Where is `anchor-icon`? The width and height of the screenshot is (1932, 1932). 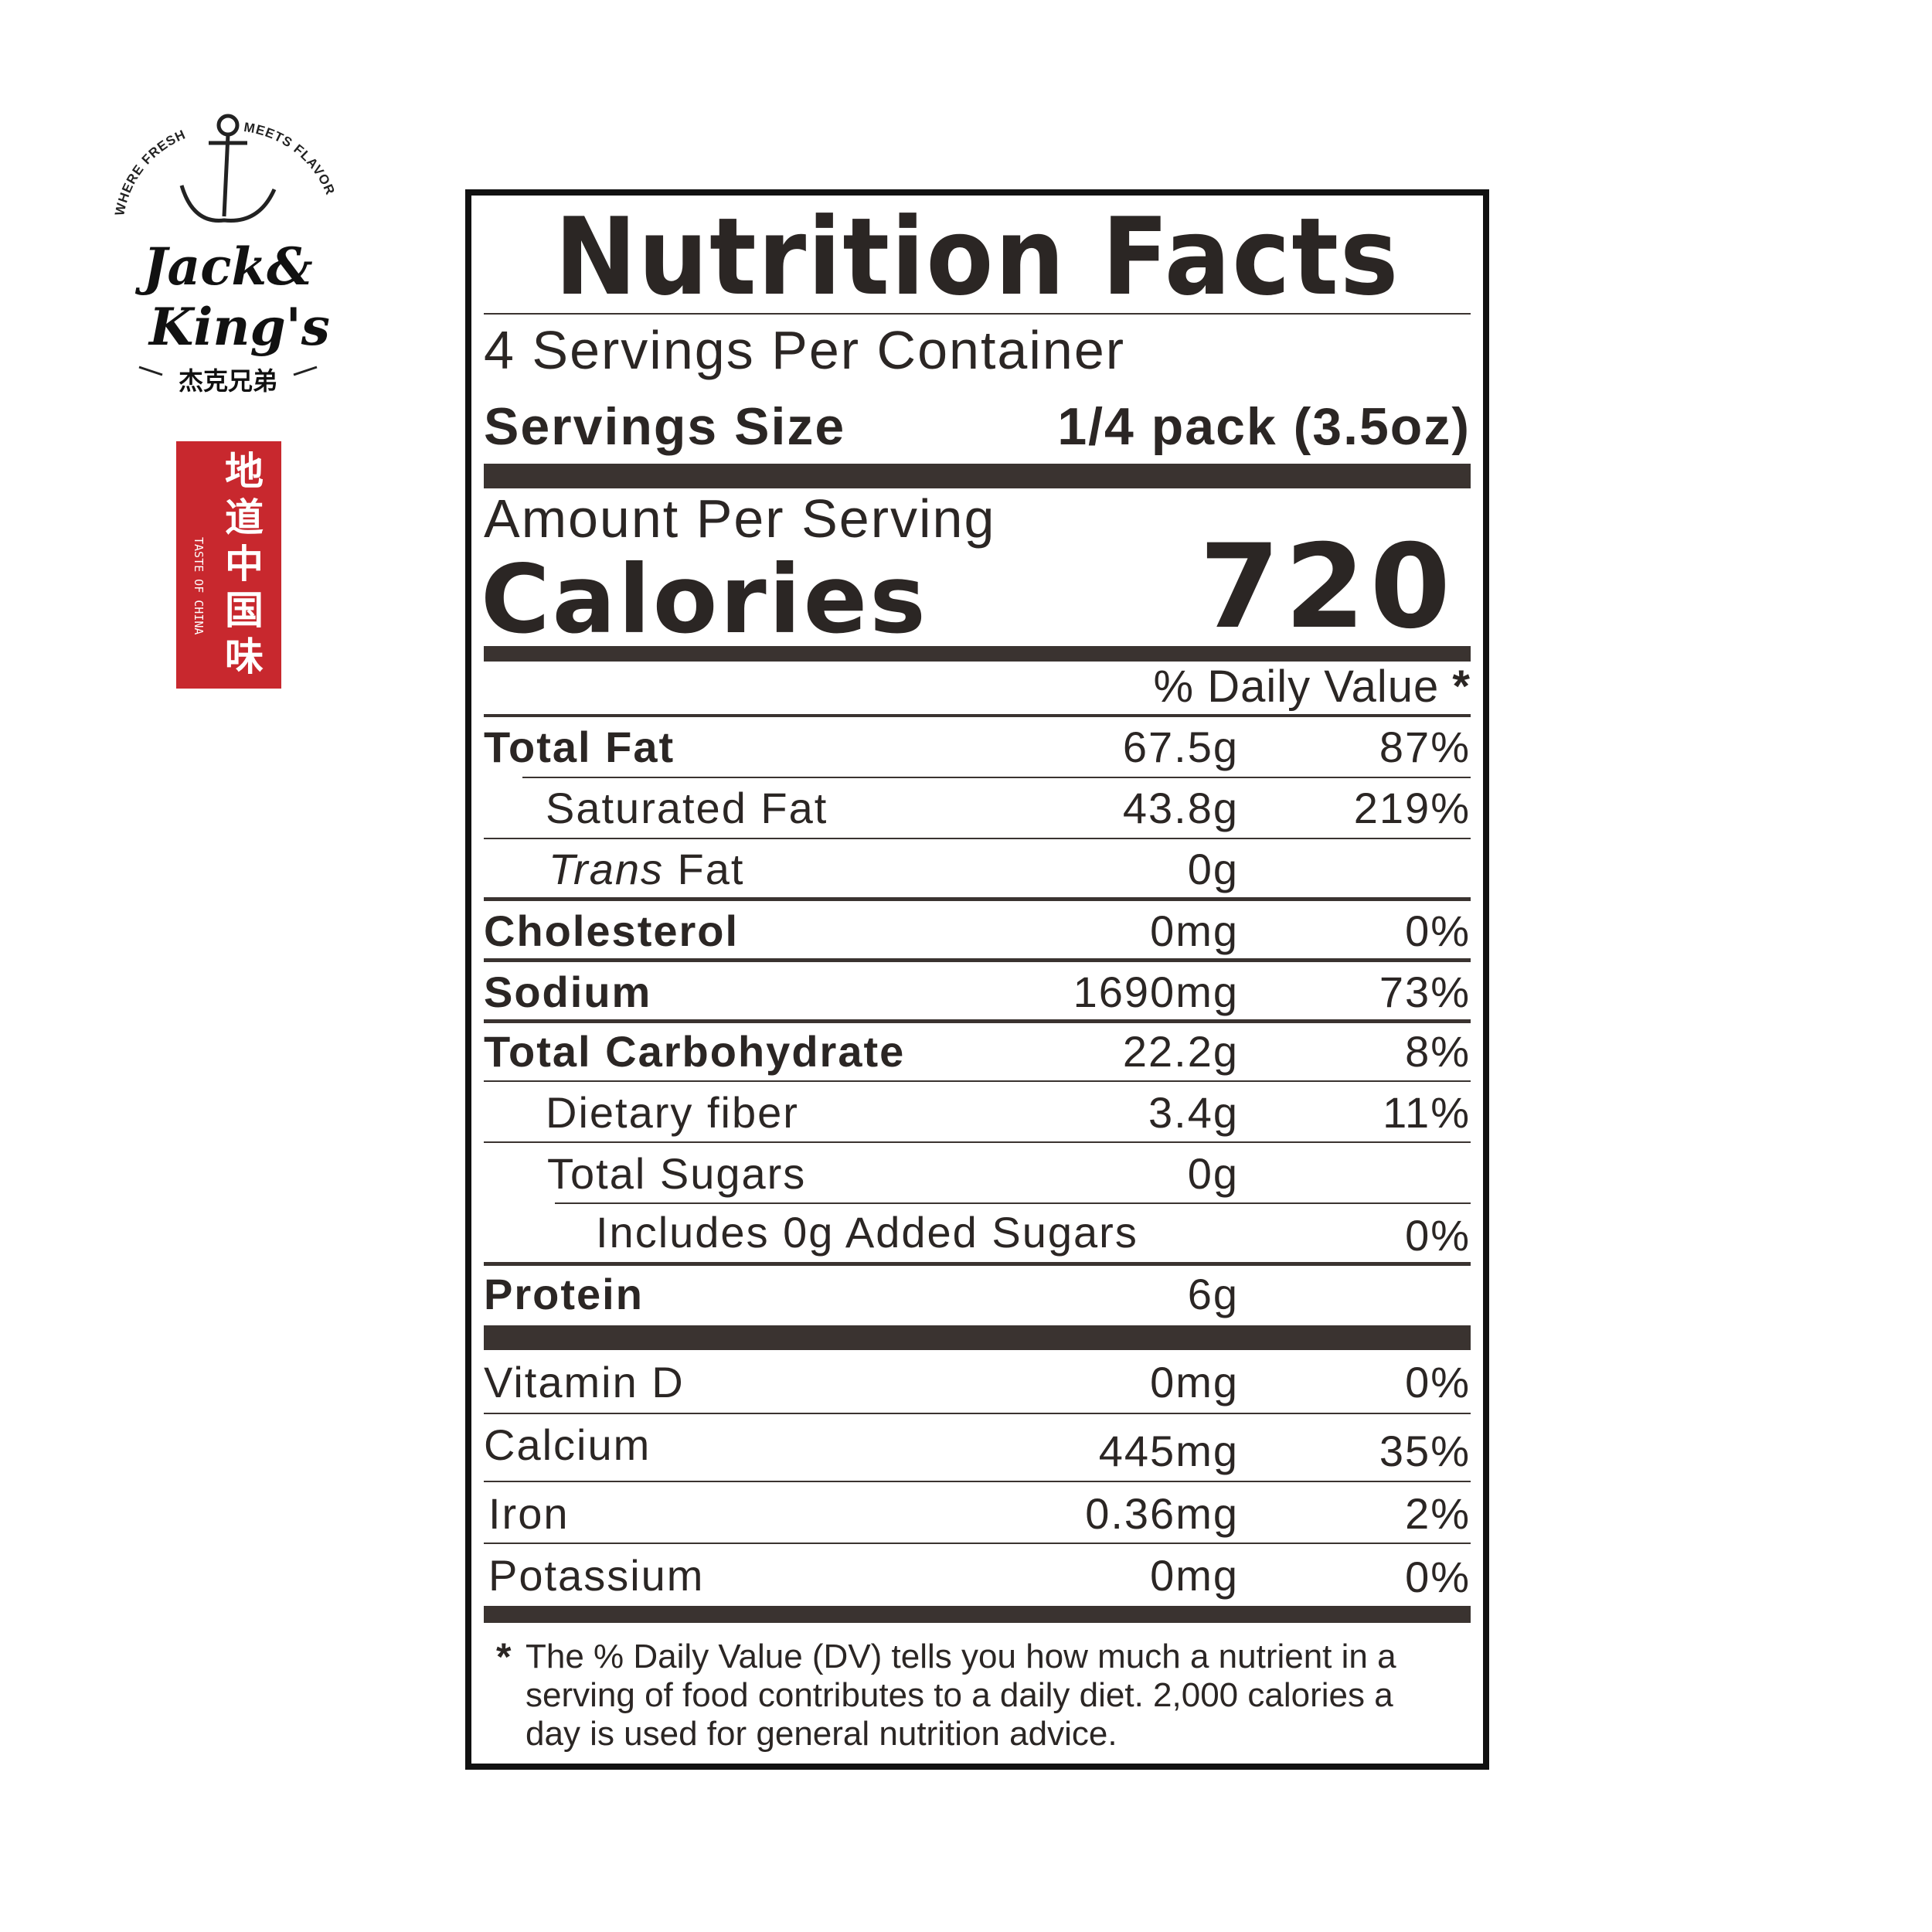
anchor-icon is located at coordinates (228, 168).